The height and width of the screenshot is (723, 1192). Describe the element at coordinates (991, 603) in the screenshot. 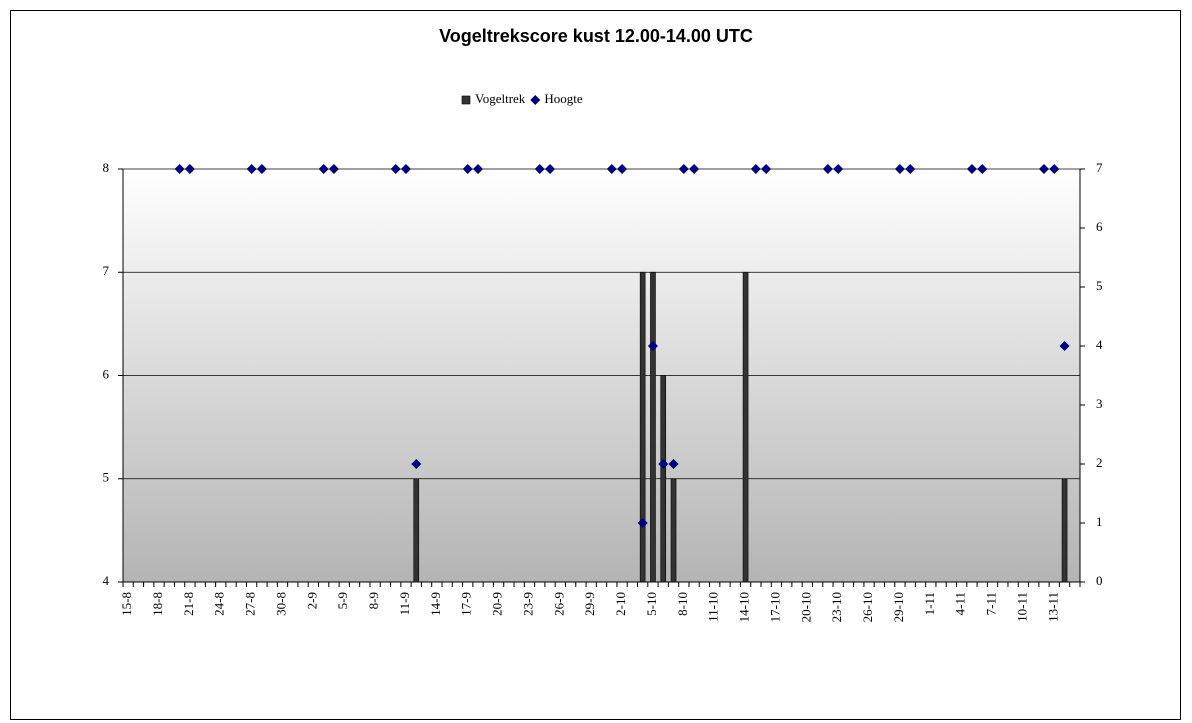

I see `x-tick-label: 7-11` at that location.